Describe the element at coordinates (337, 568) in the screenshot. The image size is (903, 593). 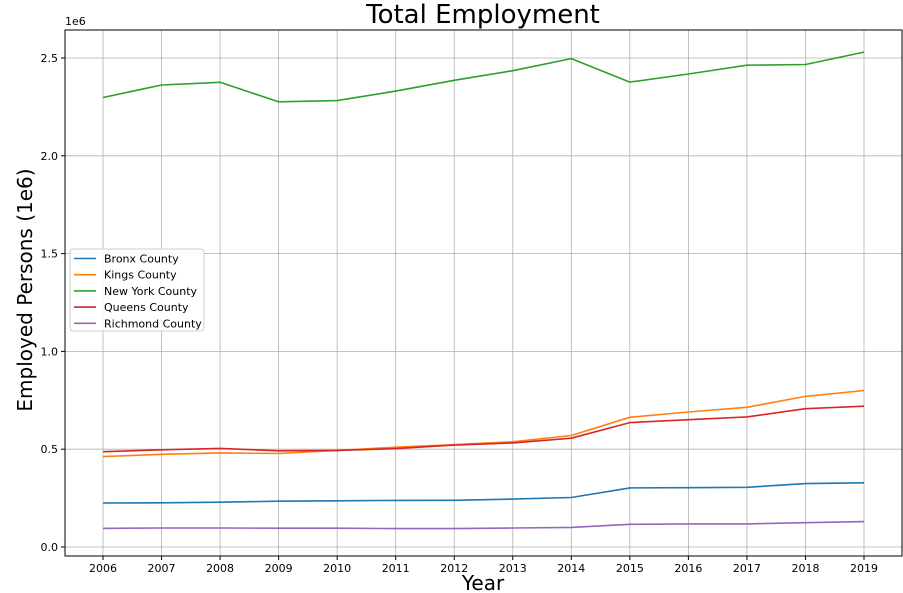
I see `x-tick-label: 2010` at that location.